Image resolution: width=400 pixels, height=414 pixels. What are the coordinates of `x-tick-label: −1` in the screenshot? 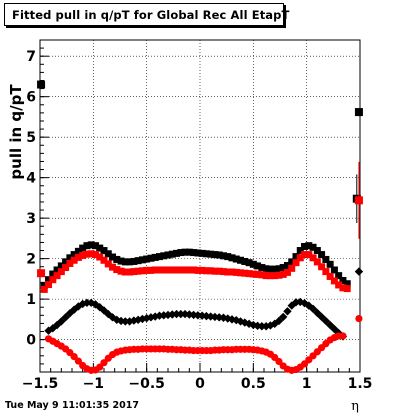 It's located at (93, 384).